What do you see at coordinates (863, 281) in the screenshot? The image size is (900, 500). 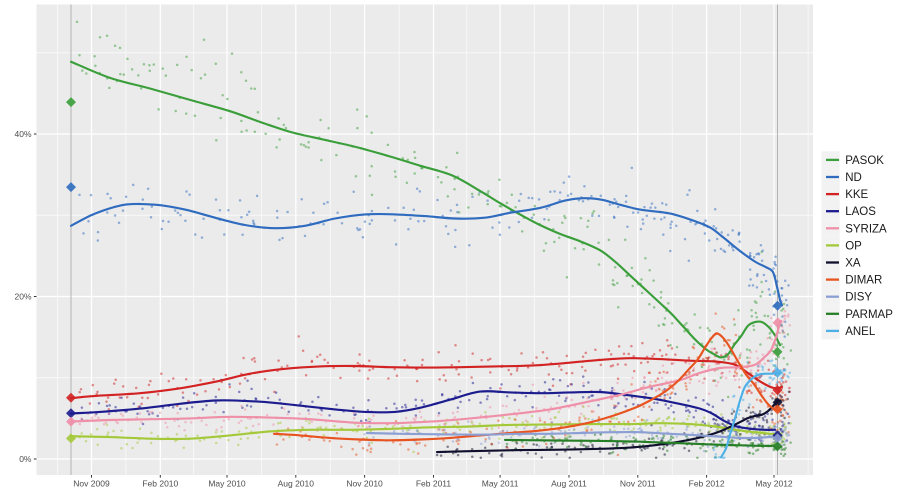 I see `svg-text: DIMAR` at bounding box center [863, 281].